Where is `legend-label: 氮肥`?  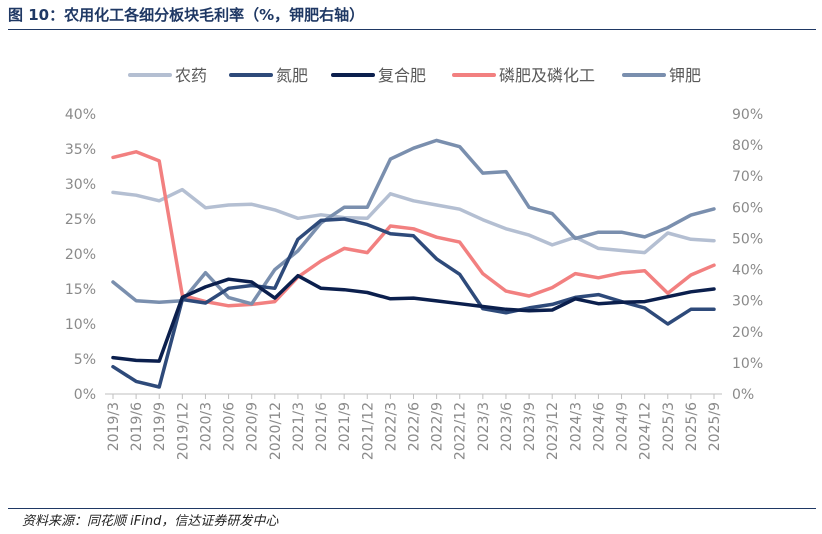 legend-label: 氮肥 is located at coordinates (292, 75).